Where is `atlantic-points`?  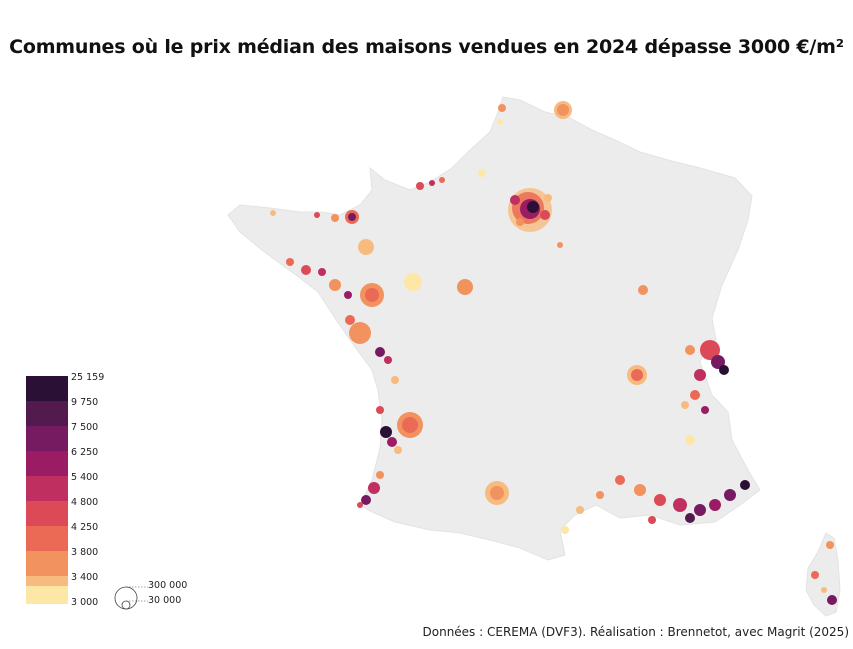 atlantic-points is located at coordinates (409, 328).